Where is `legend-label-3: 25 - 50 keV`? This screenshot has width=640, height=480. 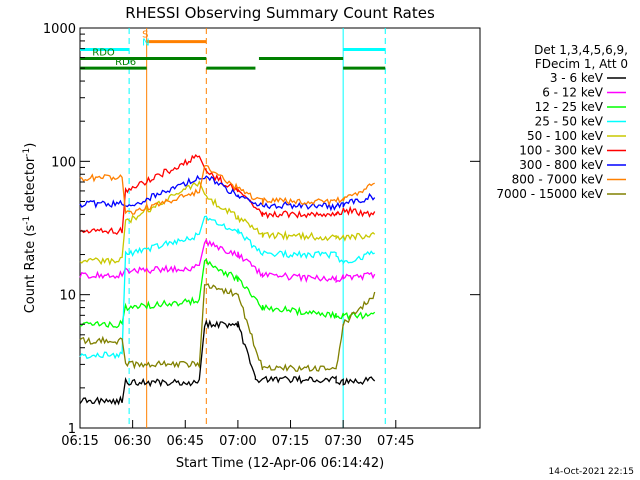
legend-label-3: 25 - 50 keV is located at coordinates (569, 122).